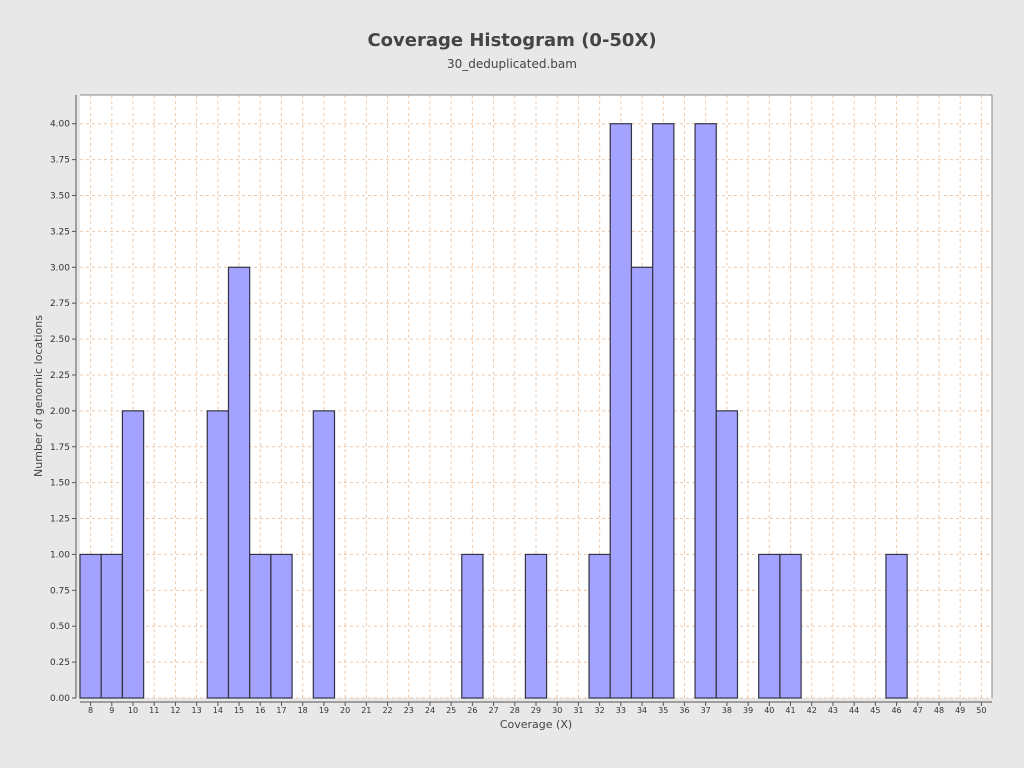  I want to click on x-tick-label: 45, so click(875, 710).